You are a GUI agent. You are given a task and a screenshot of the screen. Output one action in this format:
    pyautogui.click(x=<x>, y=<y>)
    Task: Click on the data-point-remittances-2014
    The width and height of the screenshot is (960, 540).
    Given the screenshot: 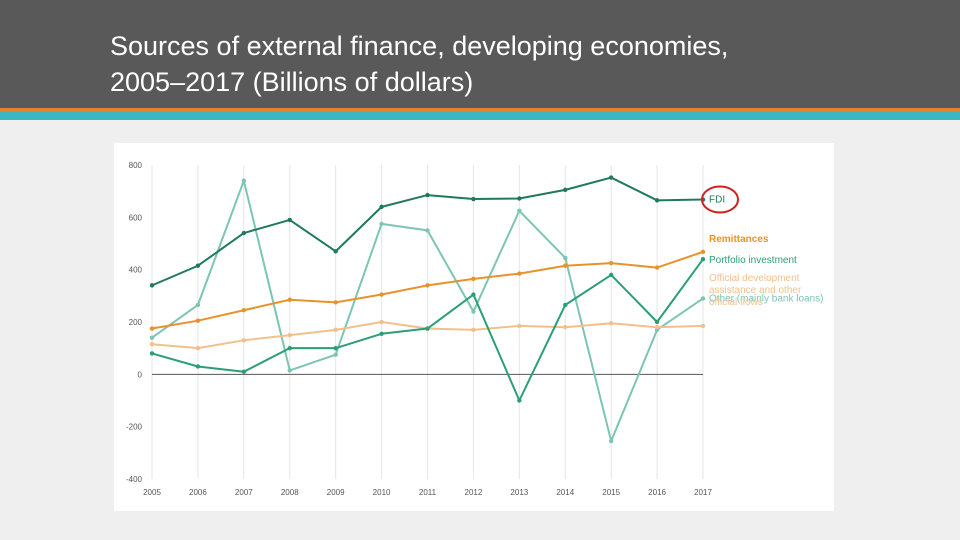 What is the action you would take?
    pyautogui.click(x=565, y=265)
    